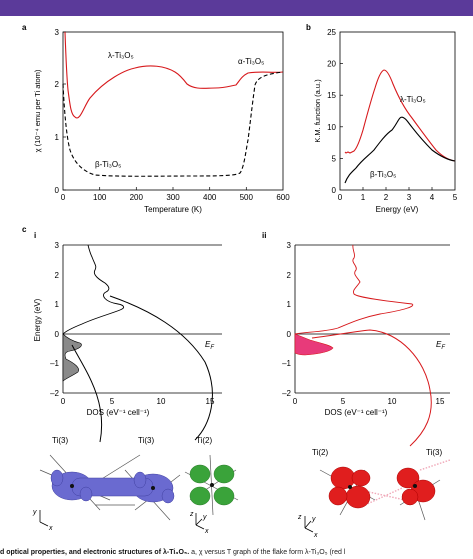 The height and width of the screenshot is (559, 473). I want to click on xtick-a-0: 0, so click(63, 197).